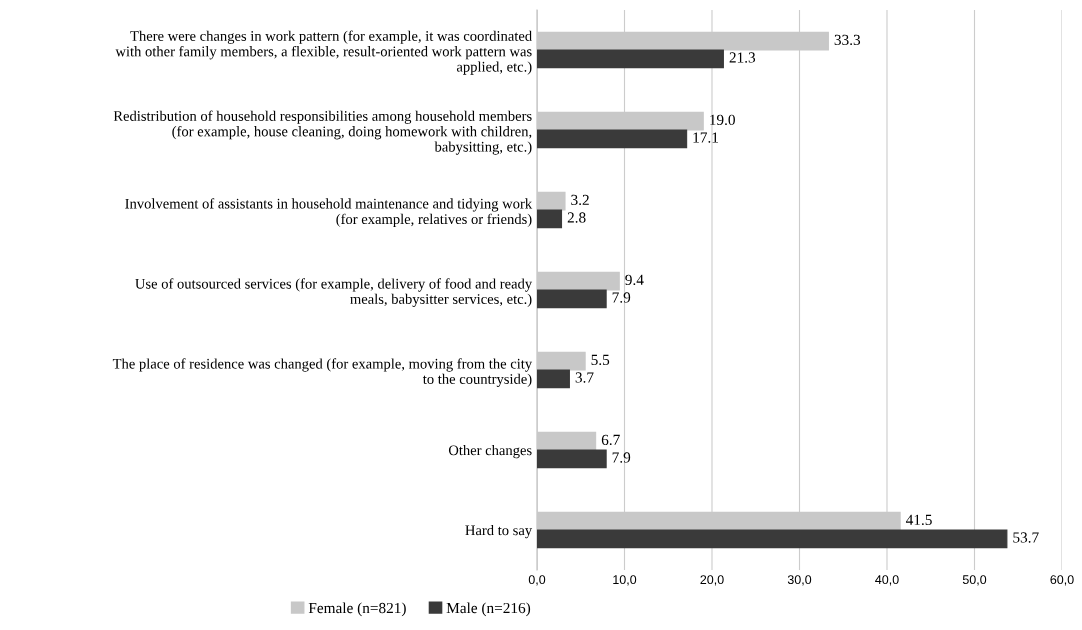 This screenshot has width=1082, height=630. I want to click on data-label: 6.7, so click(610, 440).